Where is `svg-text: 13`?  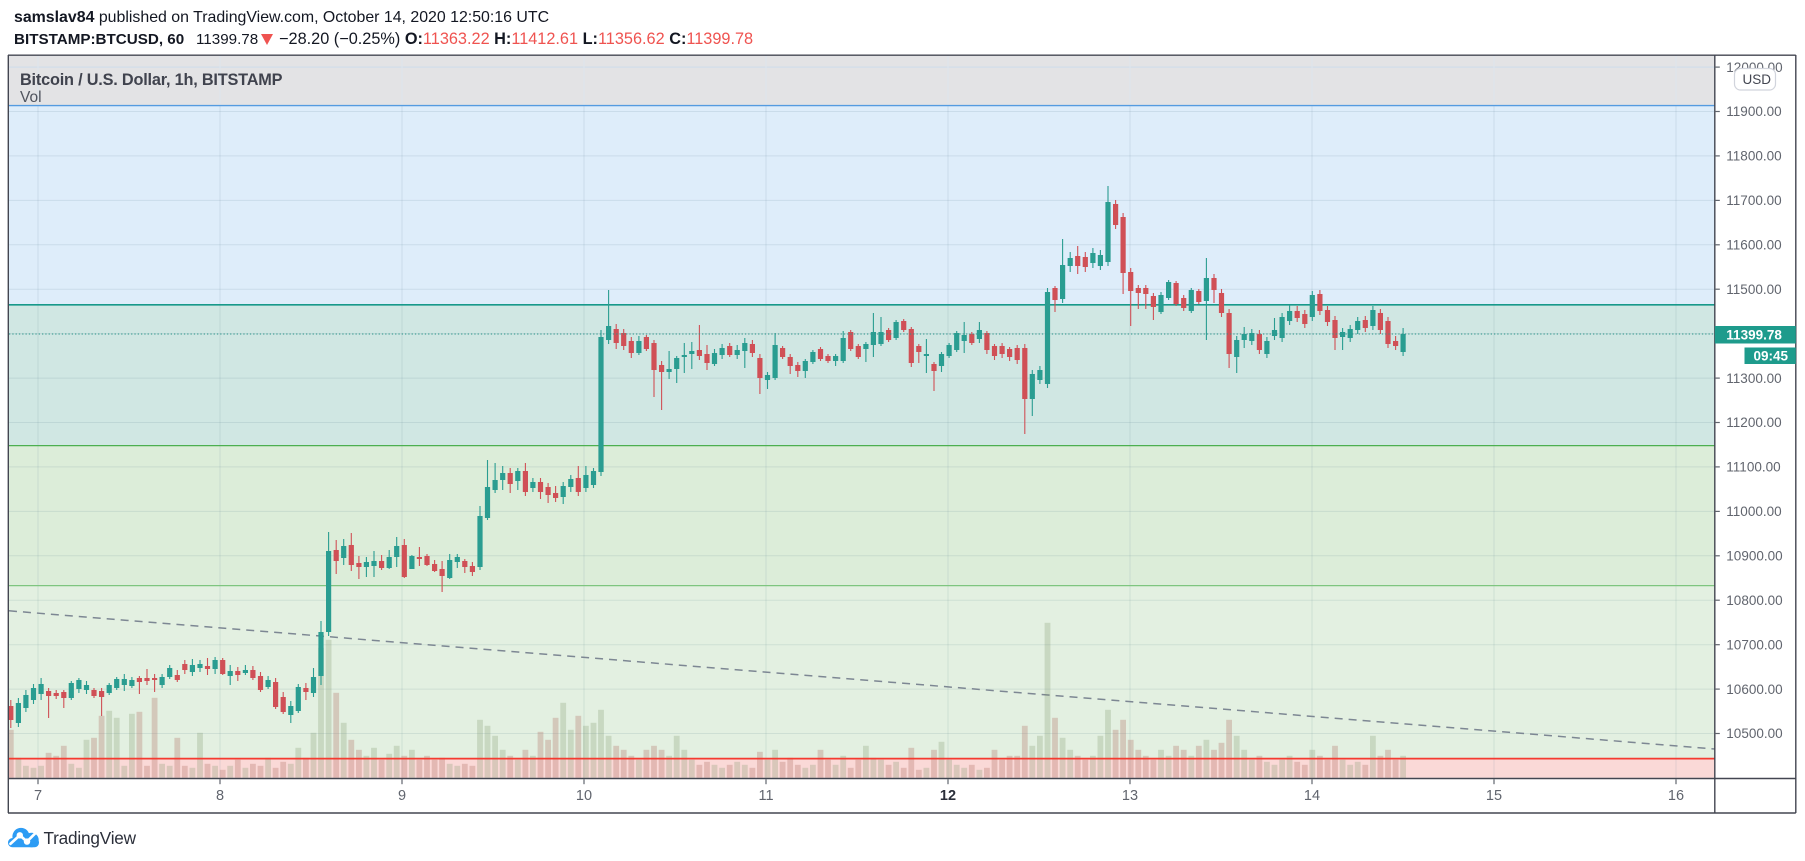
svg-text: 13 is located at coordinates (1130, 796).